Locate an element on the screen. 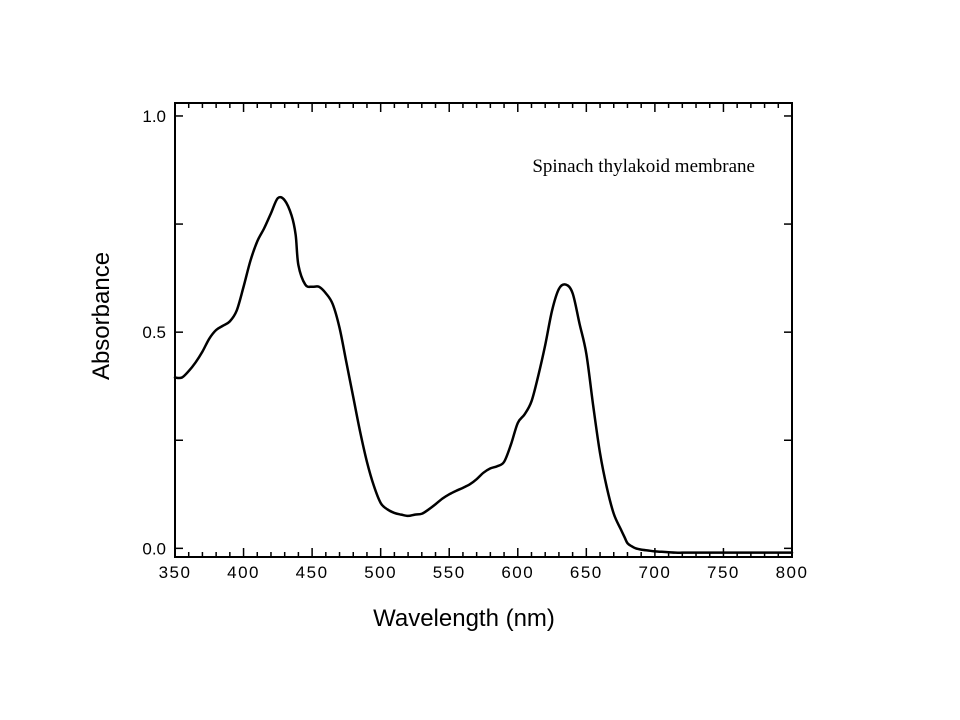  x-tick-label: 350 is located at coordinates (175, 572).